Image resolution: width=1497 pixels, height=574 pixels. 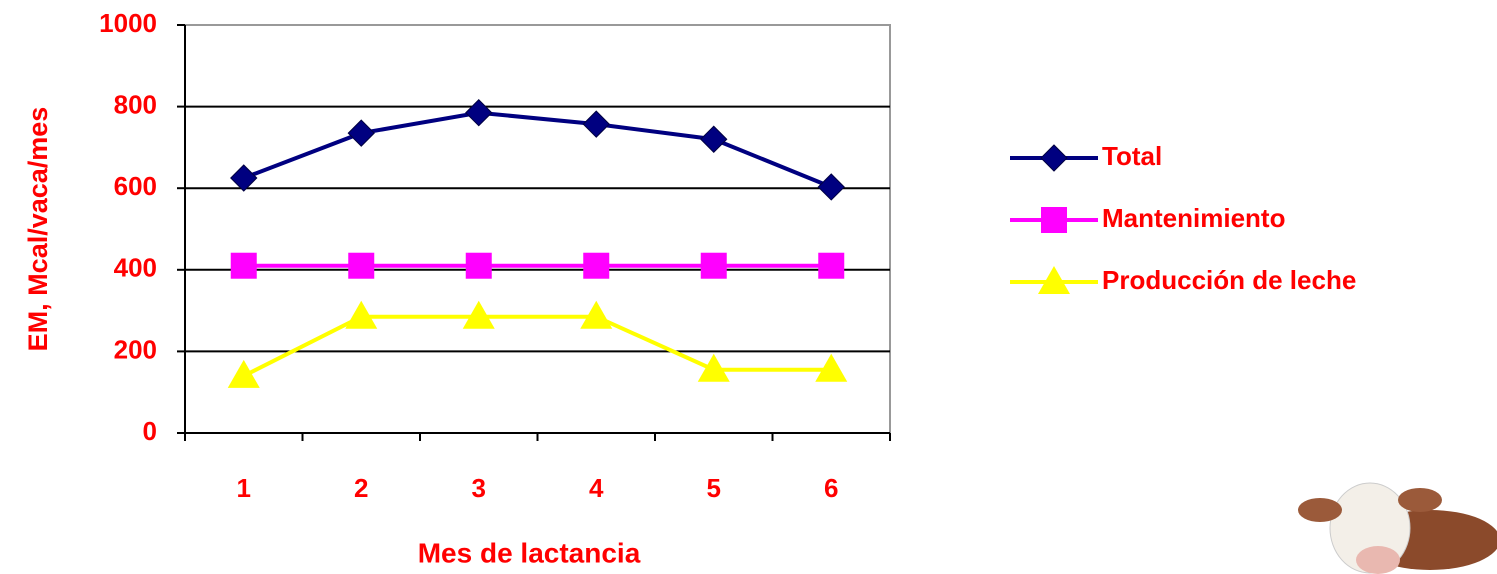 What do you see at coordinates (135, 268) in the screenshot?
I see `y-tick-label: 400` at bounding box center [135, 268].